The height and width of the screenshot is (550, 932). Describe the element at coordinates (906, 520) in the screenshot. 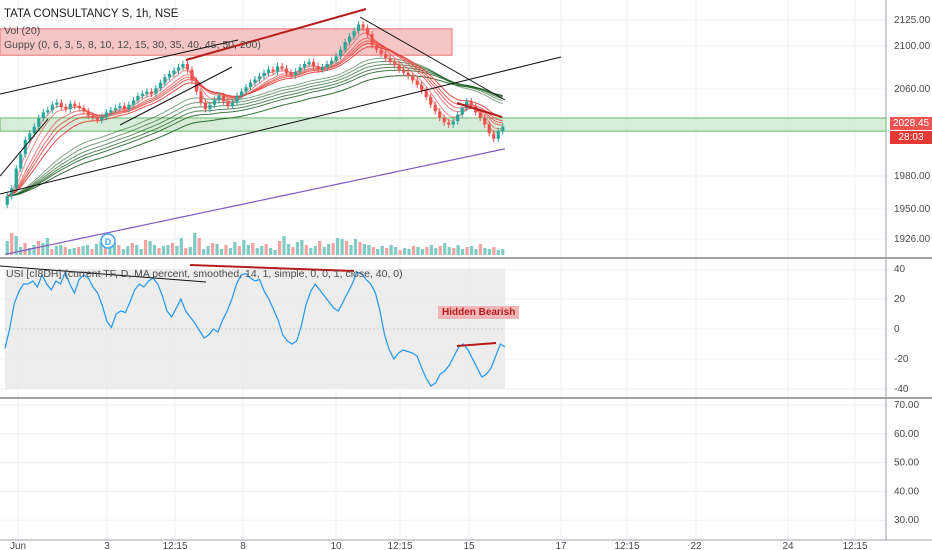

I see `lower-axis-label: 30.00` at that location.